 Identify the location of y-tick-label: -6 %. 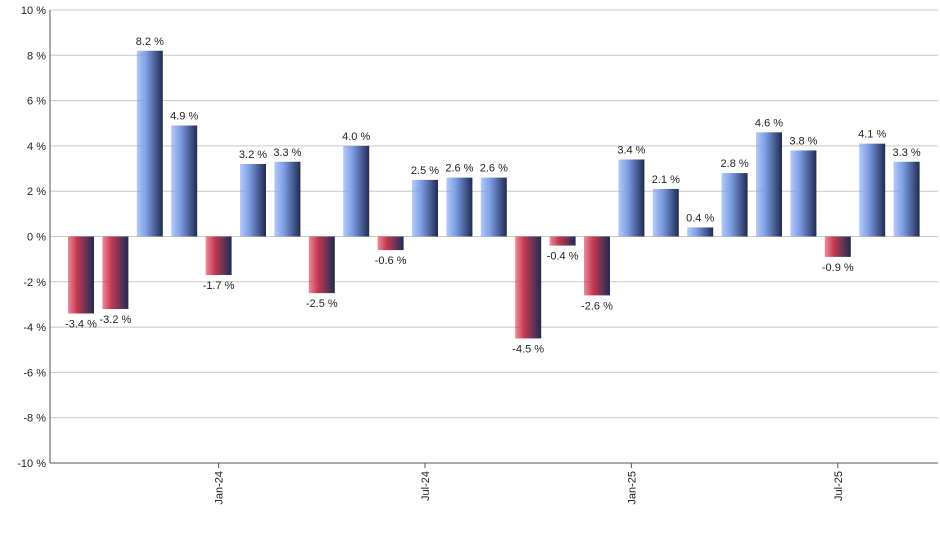
(34, 373).